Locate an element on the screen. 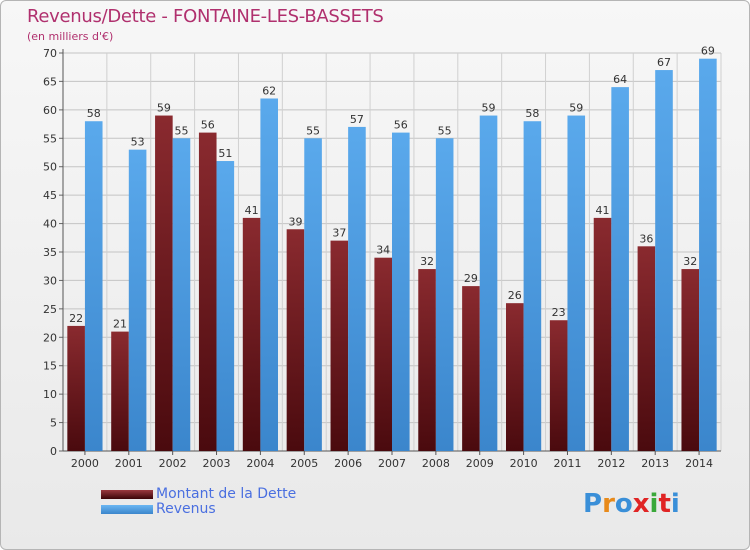 This screenshot has height=550, width=750. data-label-revenus-2012: 64 is located at coordinates (620, 79).